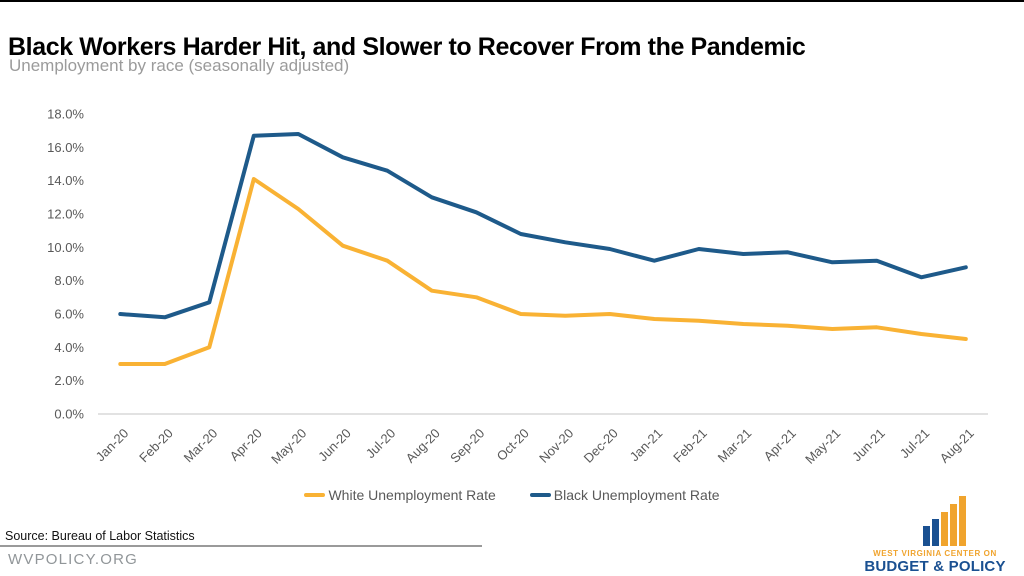  Describe the element at coordinates (646, 445) in the screenshot. I see `x-axis-tick-label: Jan-21` at that location.